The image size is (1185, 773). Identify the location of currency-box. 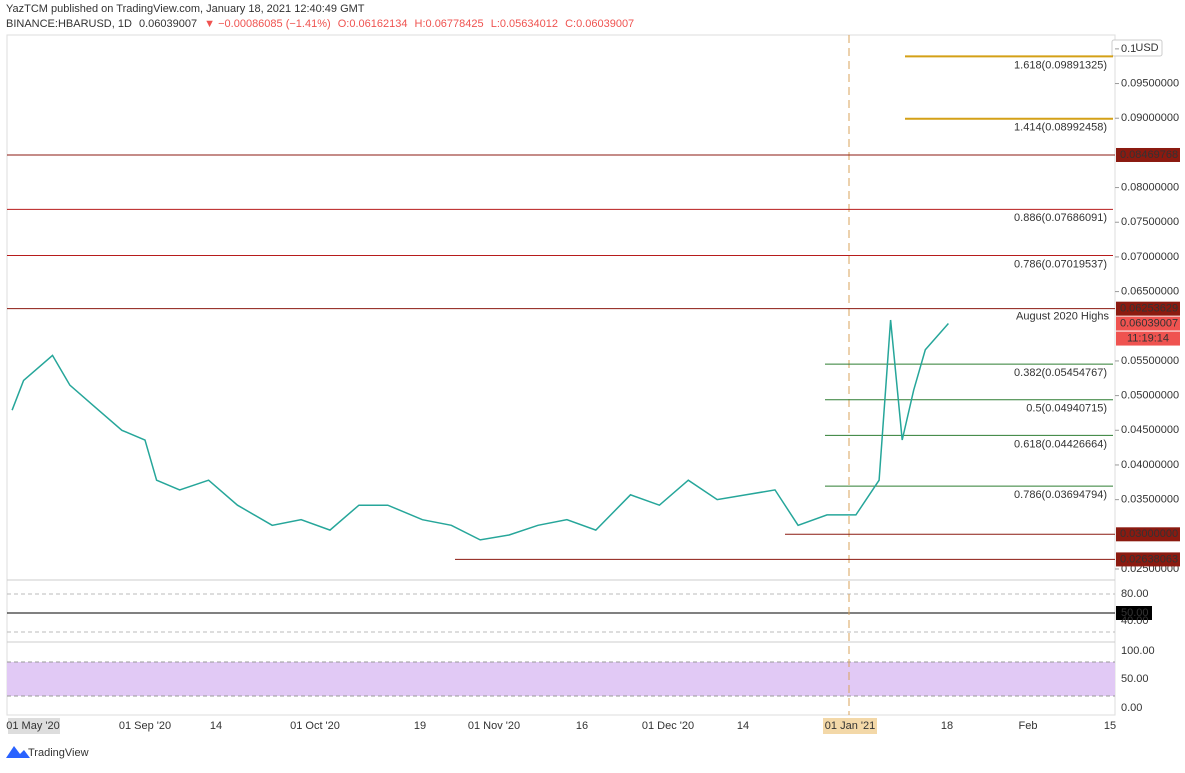
(1137, 48).